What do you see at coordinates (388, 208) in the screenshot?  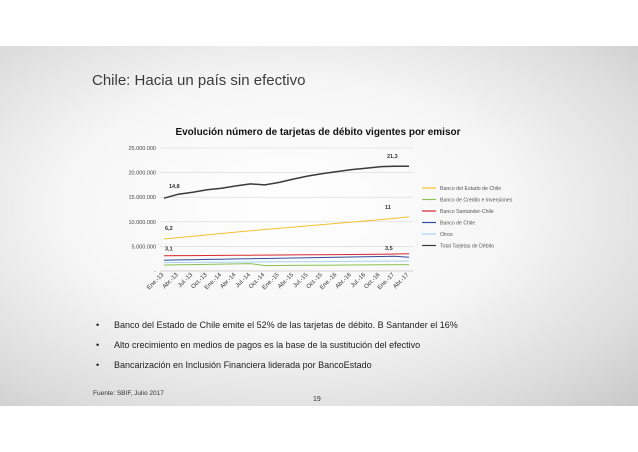 I see `data-label: 11` at bounding box center [388, 208].